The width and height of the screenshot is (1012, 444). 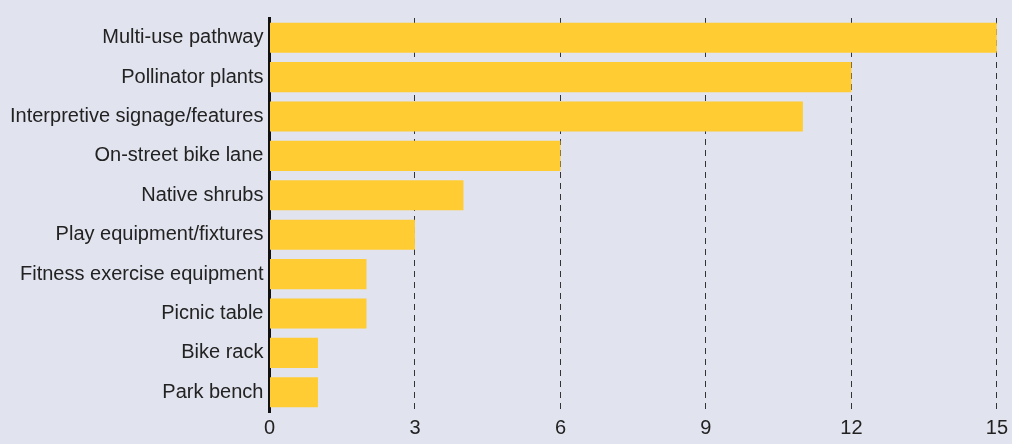 I want to click on x-tick-label: 3, so click(x=415, y=426).